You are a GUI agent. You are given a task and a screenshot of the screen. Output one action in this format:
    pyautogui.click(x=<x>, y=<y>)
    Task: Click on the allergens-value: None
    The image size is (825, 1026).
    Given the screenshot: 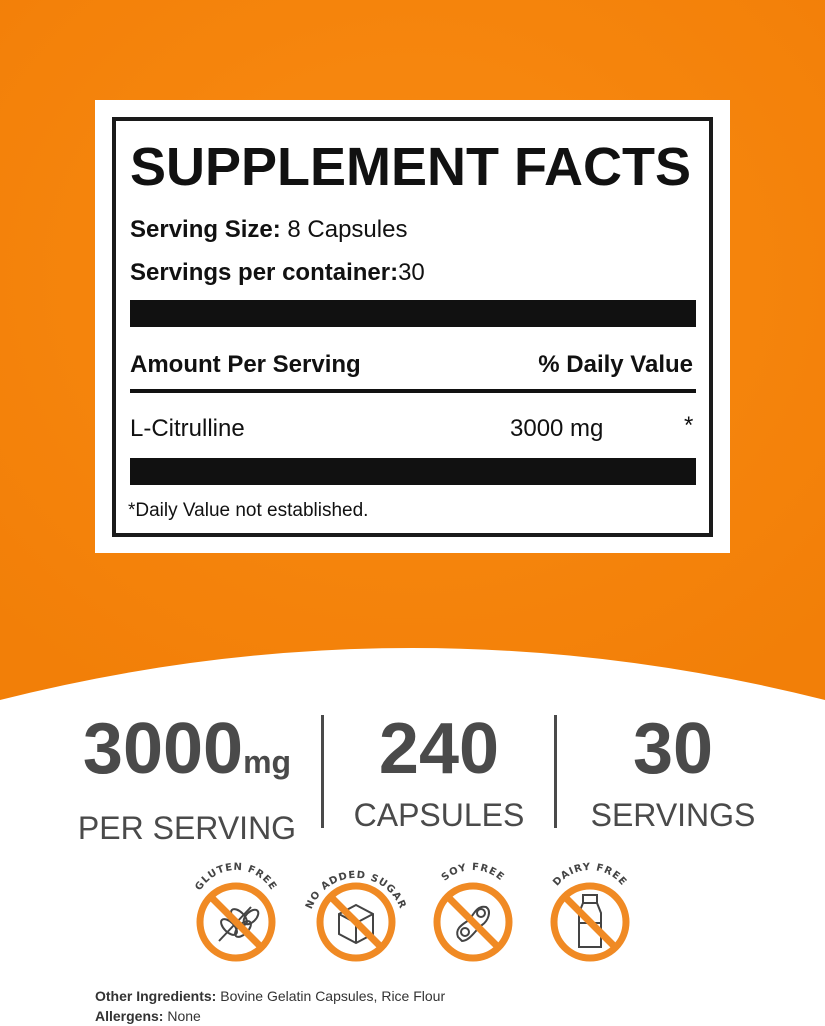 What is the action you would take?
    pyautogui.click(x=182, y=1016)
    